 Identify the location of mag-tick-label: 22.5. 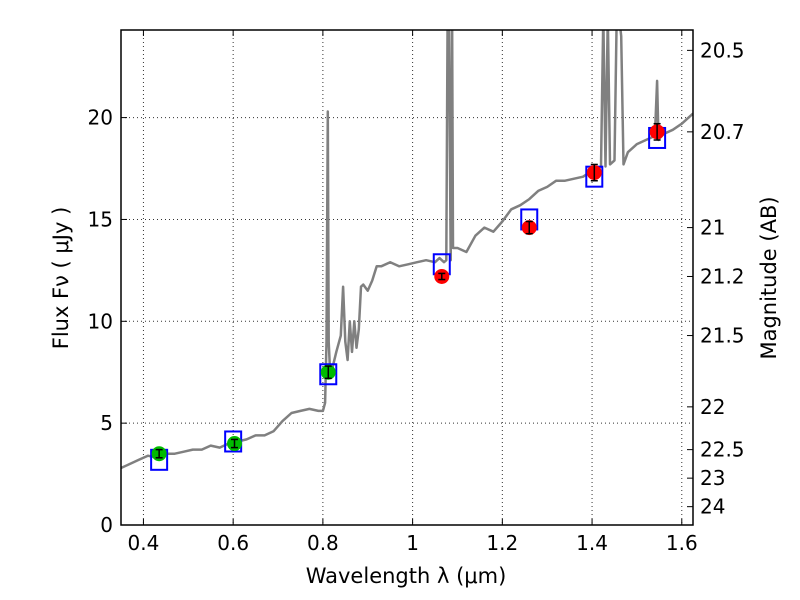
(722, 450).